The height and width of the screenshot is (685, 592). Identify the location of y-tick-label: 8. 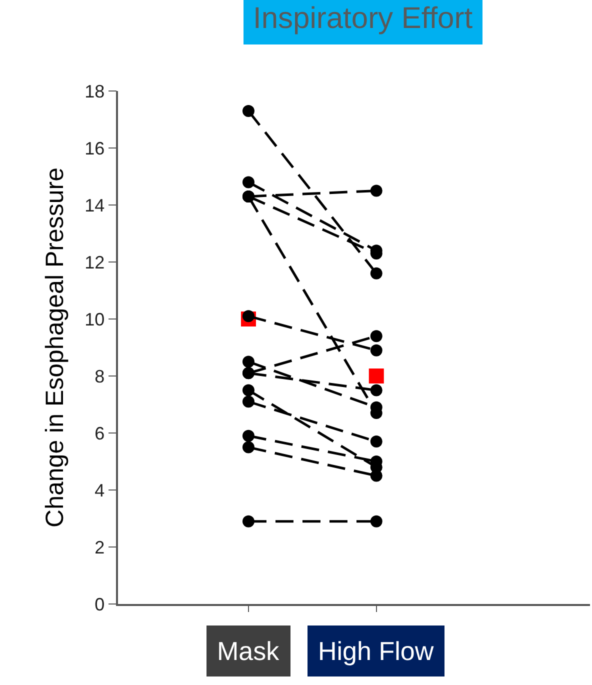
(99, 376).